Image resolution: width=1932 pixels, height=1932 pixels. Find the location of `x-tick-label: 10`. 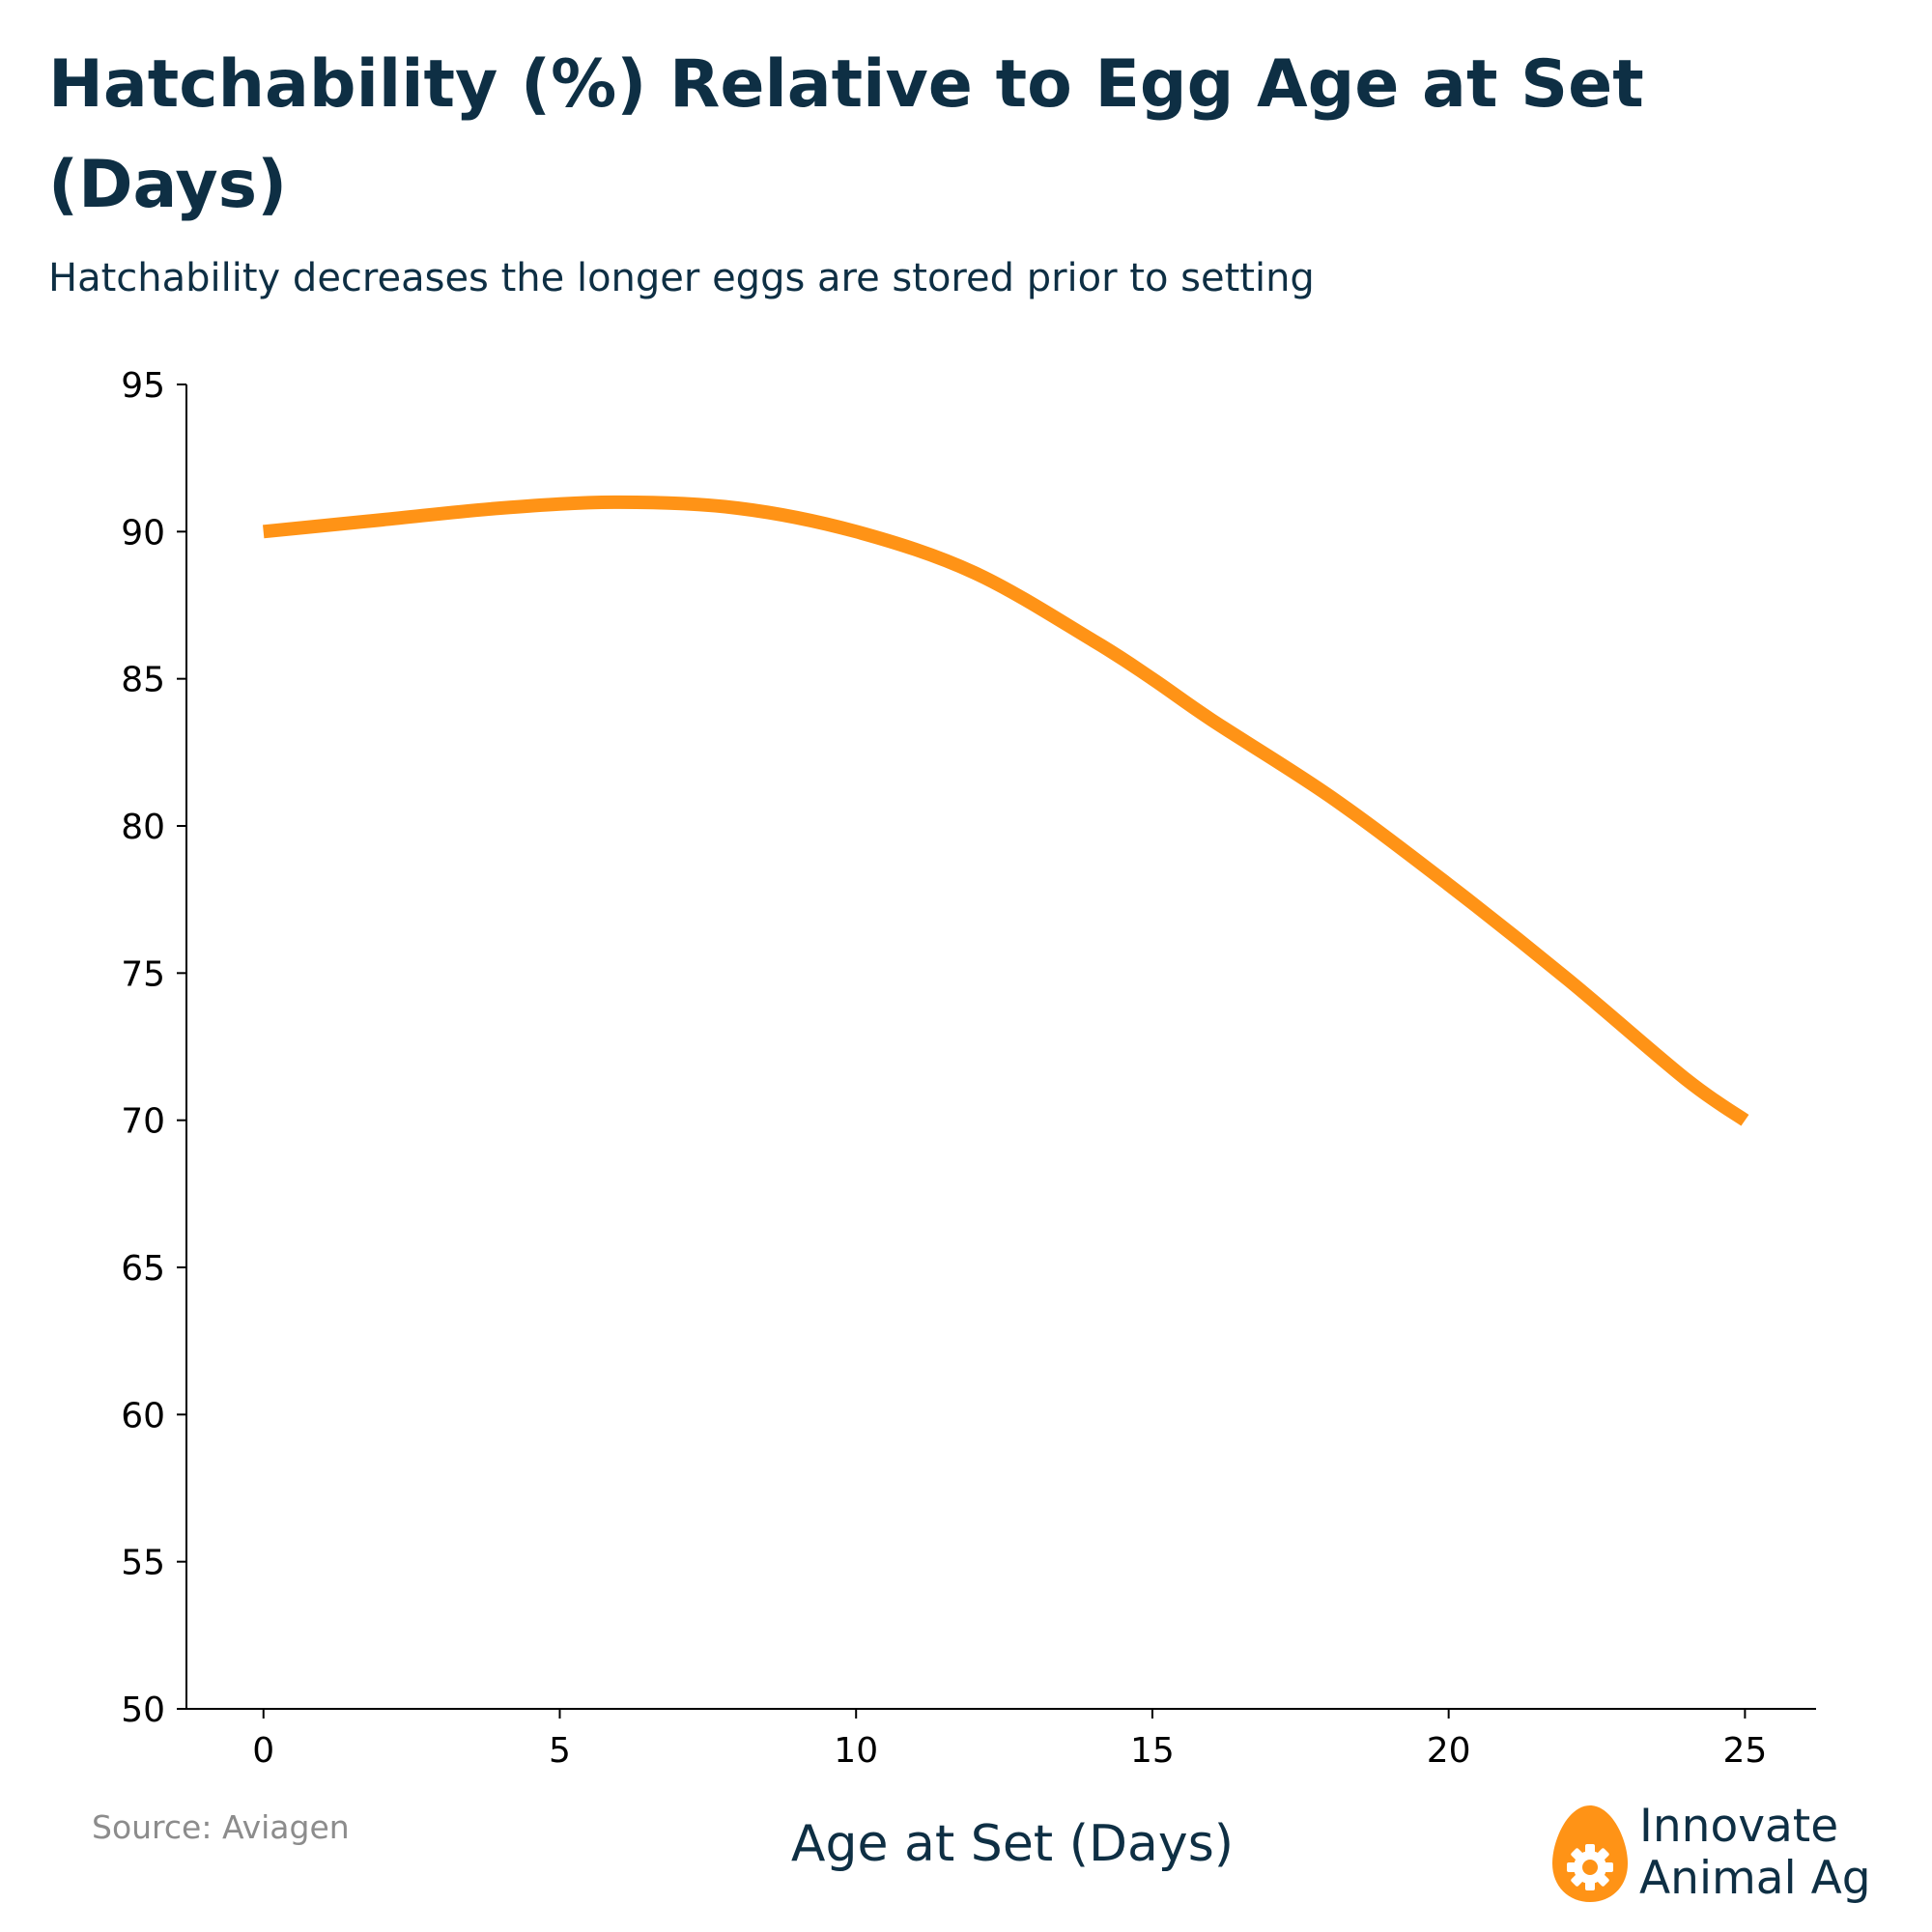

x-tick-label: 10 is located at coordinates (856, 1751).